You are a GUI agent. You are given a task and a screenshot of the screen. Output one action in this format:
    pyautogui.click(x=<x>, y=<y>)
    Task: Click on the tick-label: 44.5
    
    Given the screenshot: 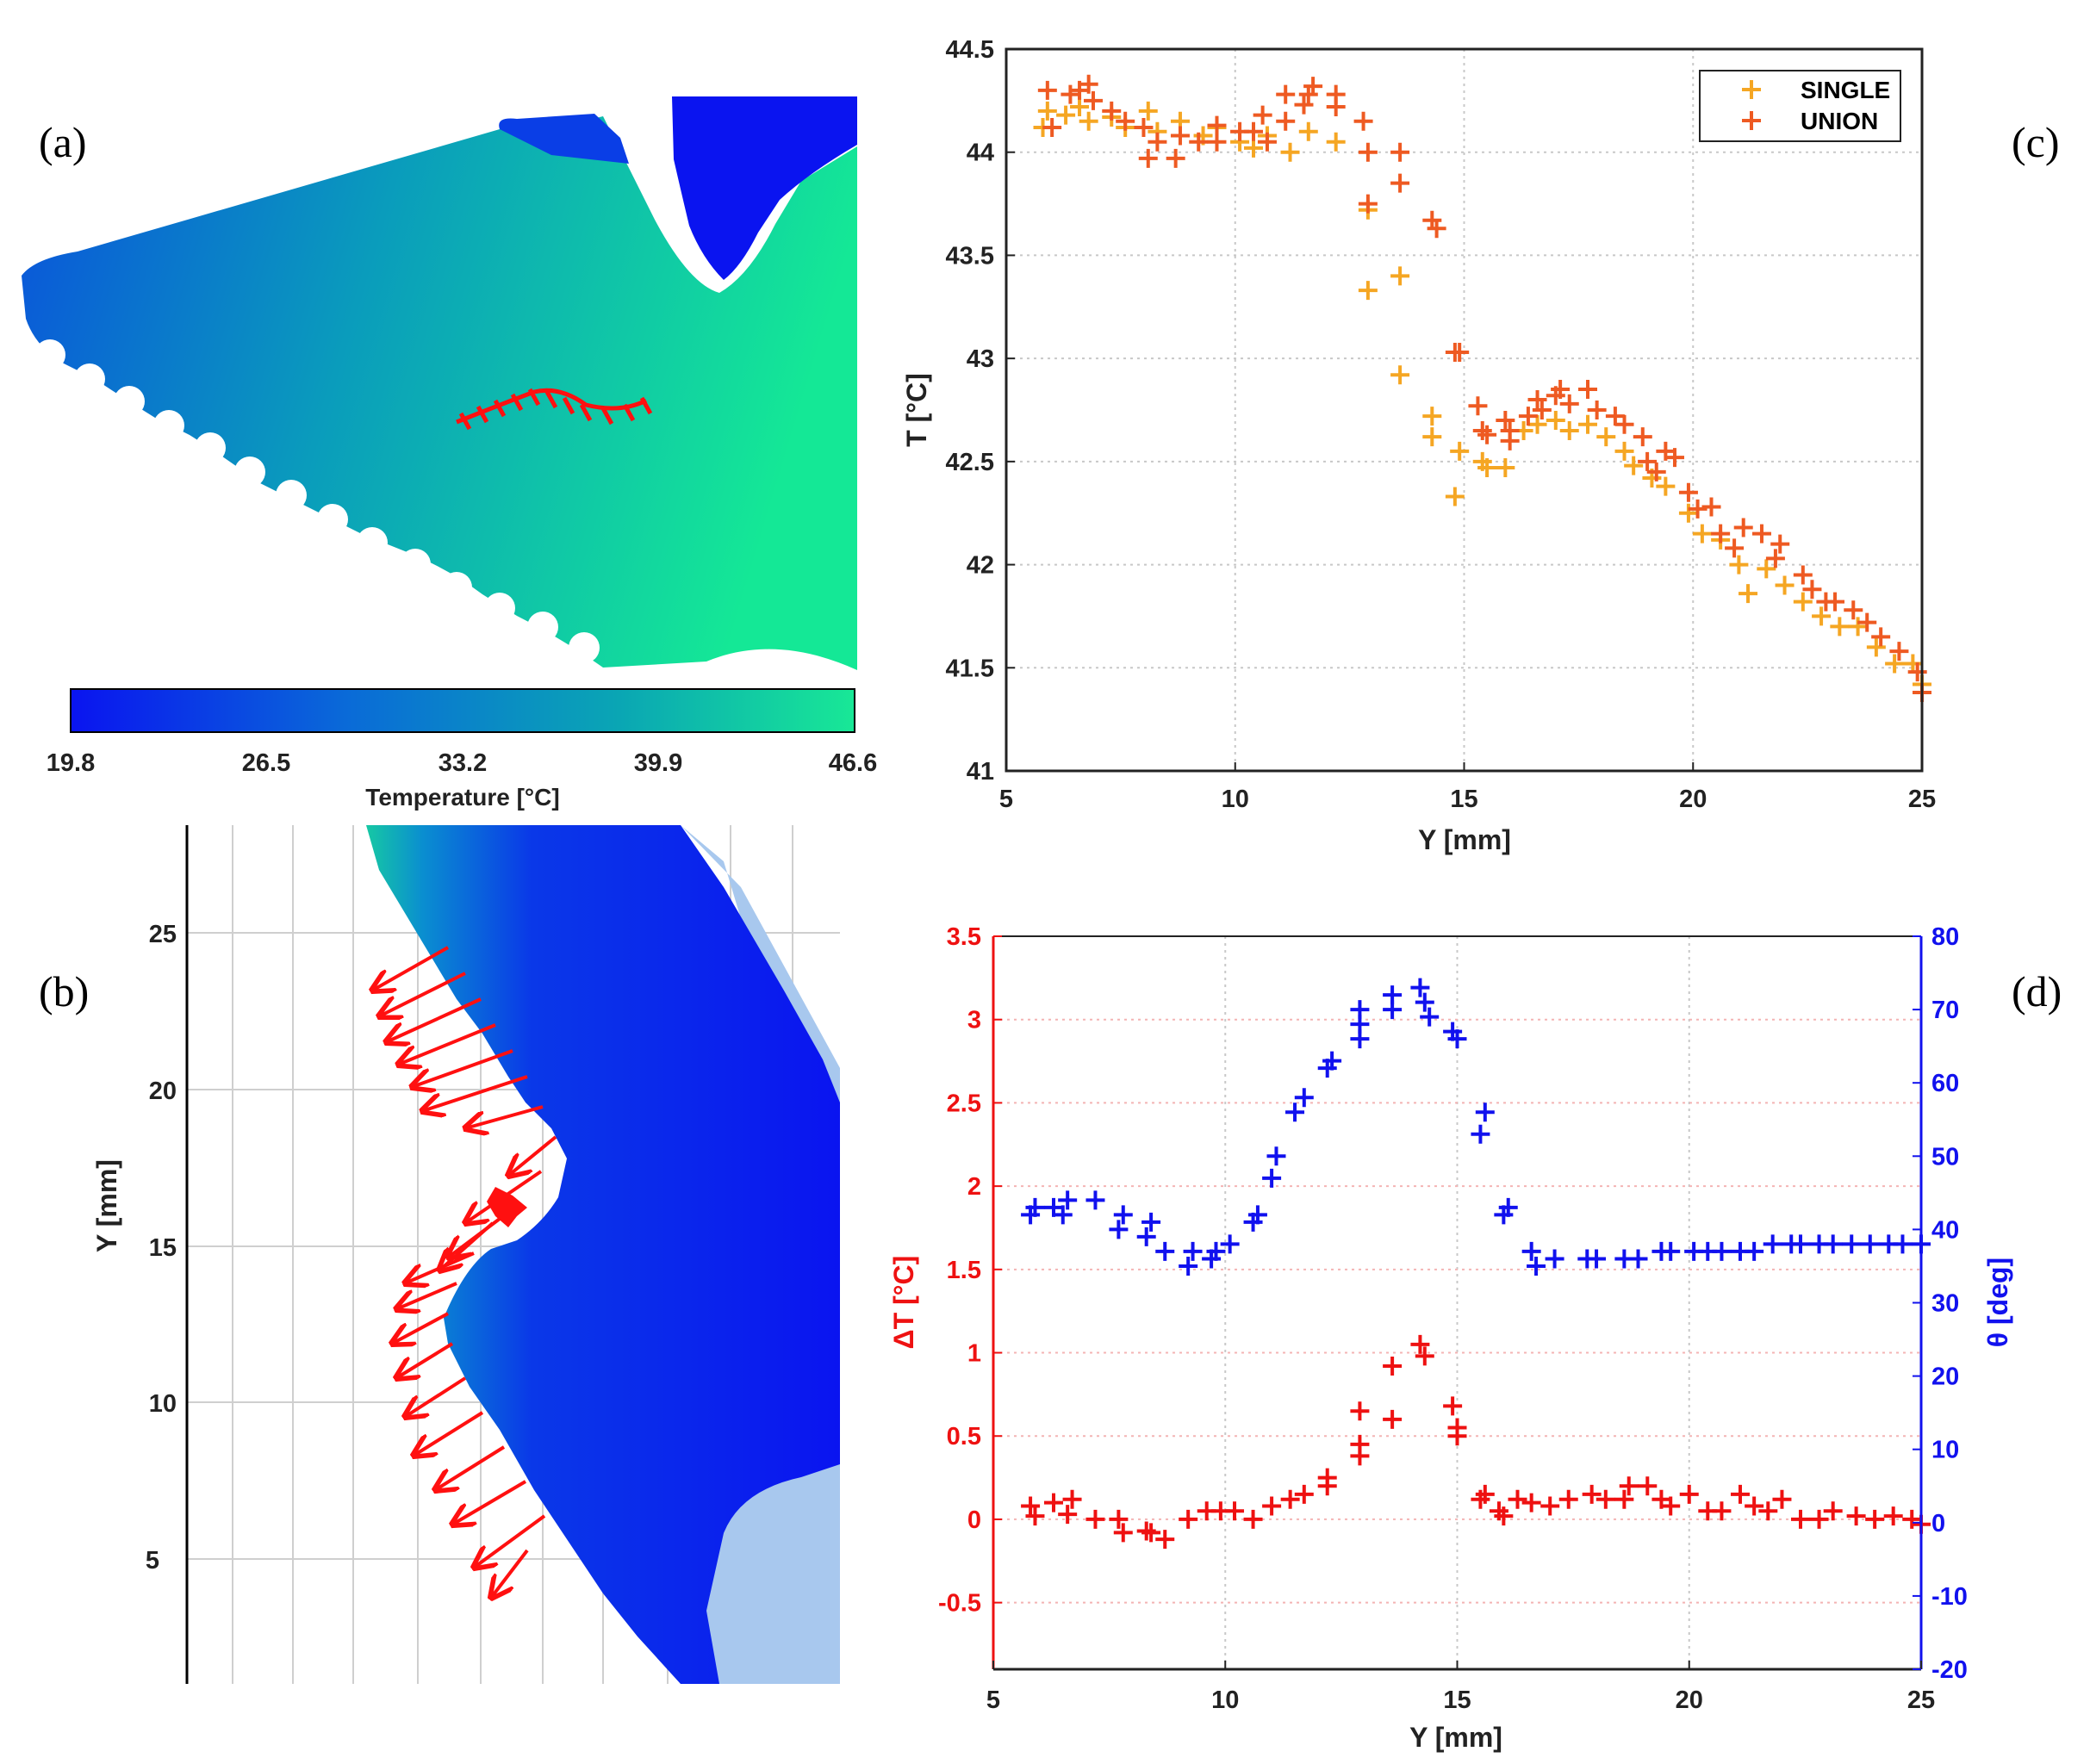 What is the action you would take?
    pyautogui.click(x=970, y=50)
    